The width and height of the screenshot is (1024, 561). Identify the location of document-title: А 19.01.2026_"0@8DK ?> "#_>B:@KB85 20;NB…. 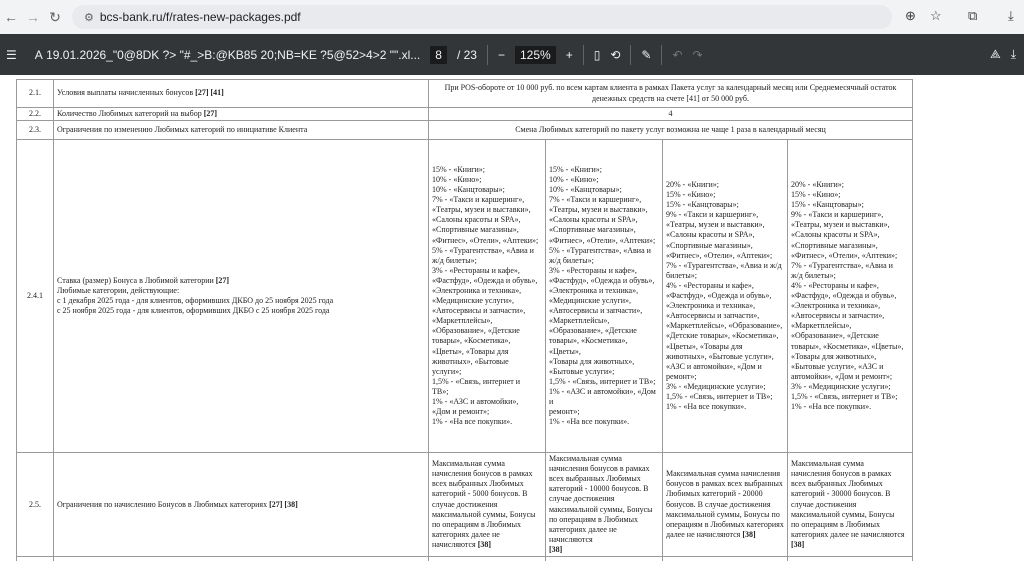
(227, 54).